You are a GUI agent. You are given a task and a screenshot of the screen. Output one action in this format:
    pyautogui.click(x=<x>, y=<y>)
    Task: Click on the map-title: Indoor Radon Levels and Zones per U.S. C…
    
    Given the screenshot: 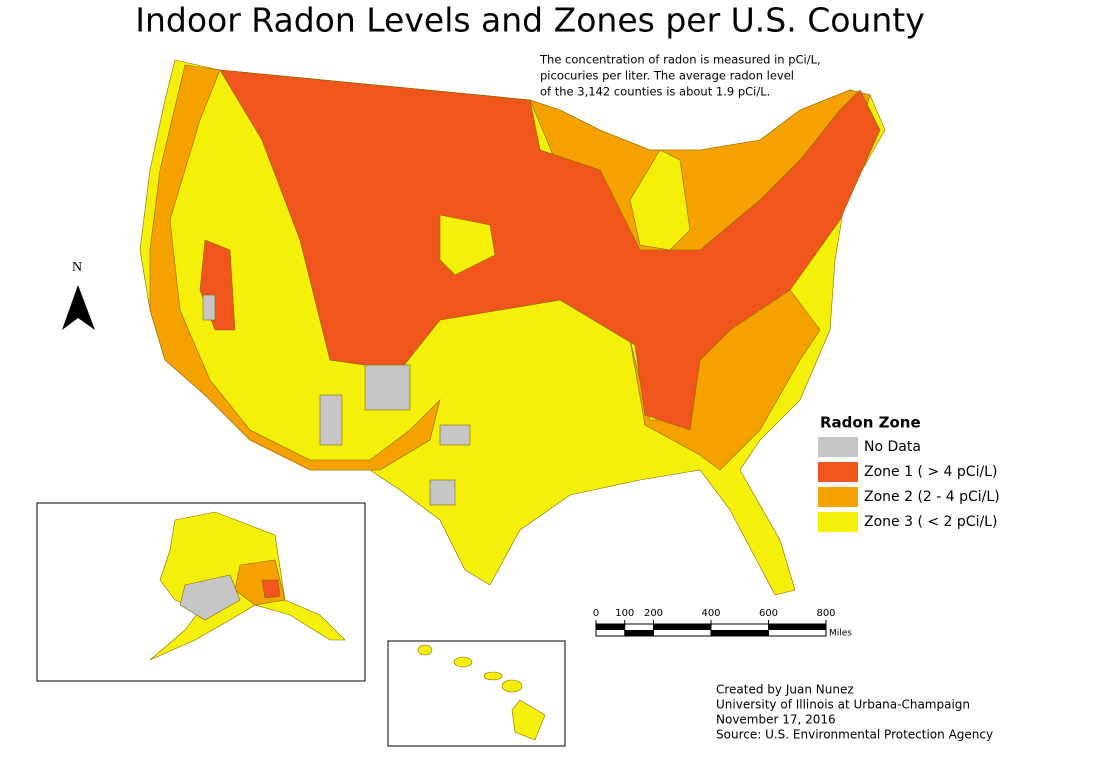 What is the action you would take?
    pyautogui.click(x=529, y=20)
    